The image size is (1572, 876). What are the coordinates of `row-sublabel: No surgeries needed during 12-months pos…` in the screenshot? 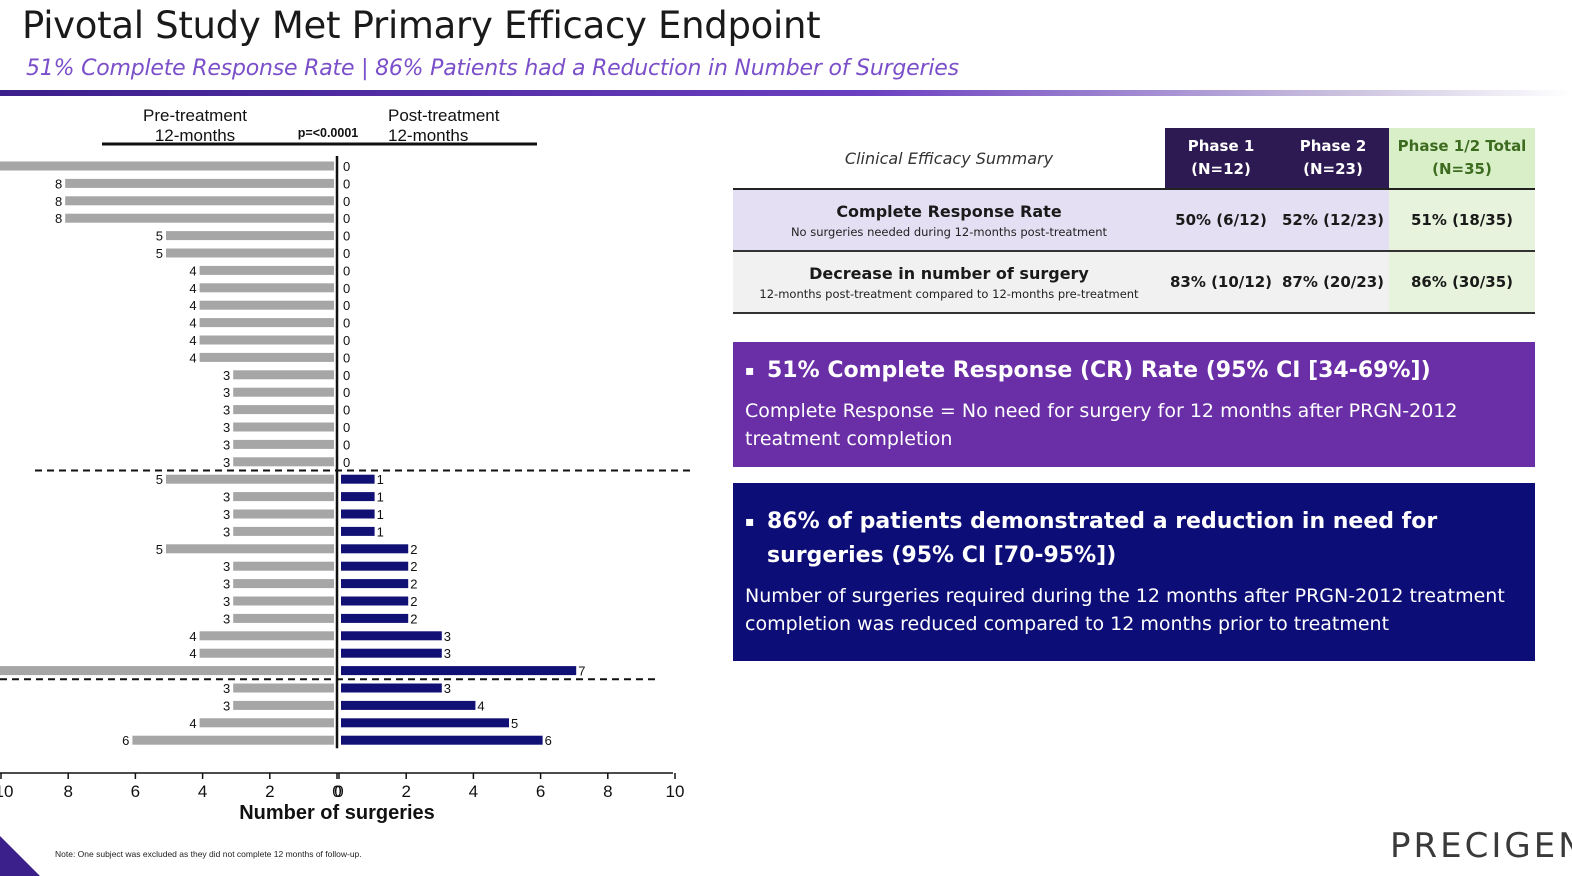 It's located at (949, 231).